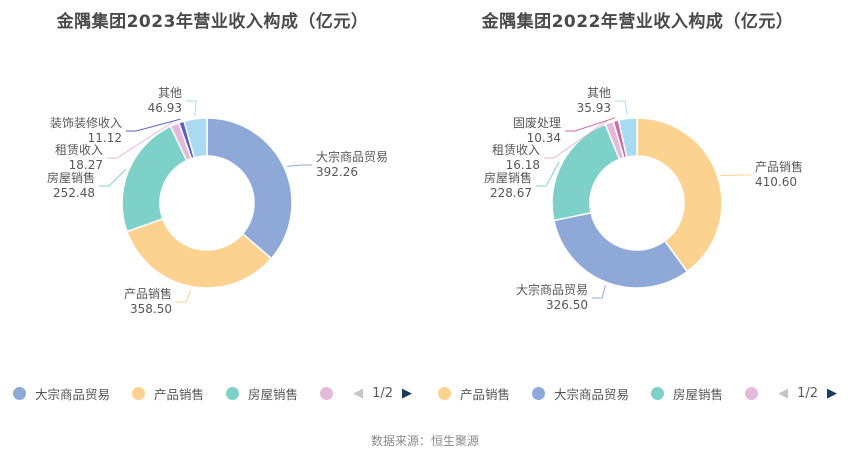  I want to click on chart-title-2022: 金隅集团2022年营业收入构成（亿元）, so click(637, 22).